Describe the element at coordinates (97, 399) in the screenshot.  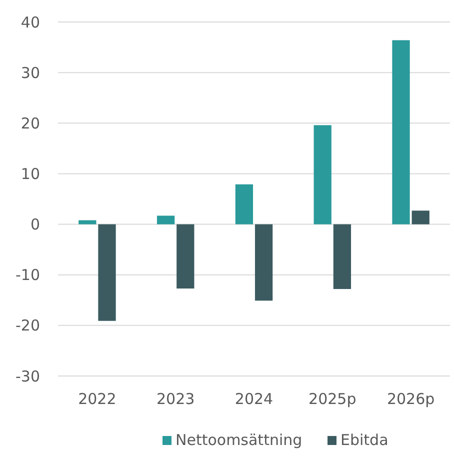
I see `x-tick-label: 2022` at that location.